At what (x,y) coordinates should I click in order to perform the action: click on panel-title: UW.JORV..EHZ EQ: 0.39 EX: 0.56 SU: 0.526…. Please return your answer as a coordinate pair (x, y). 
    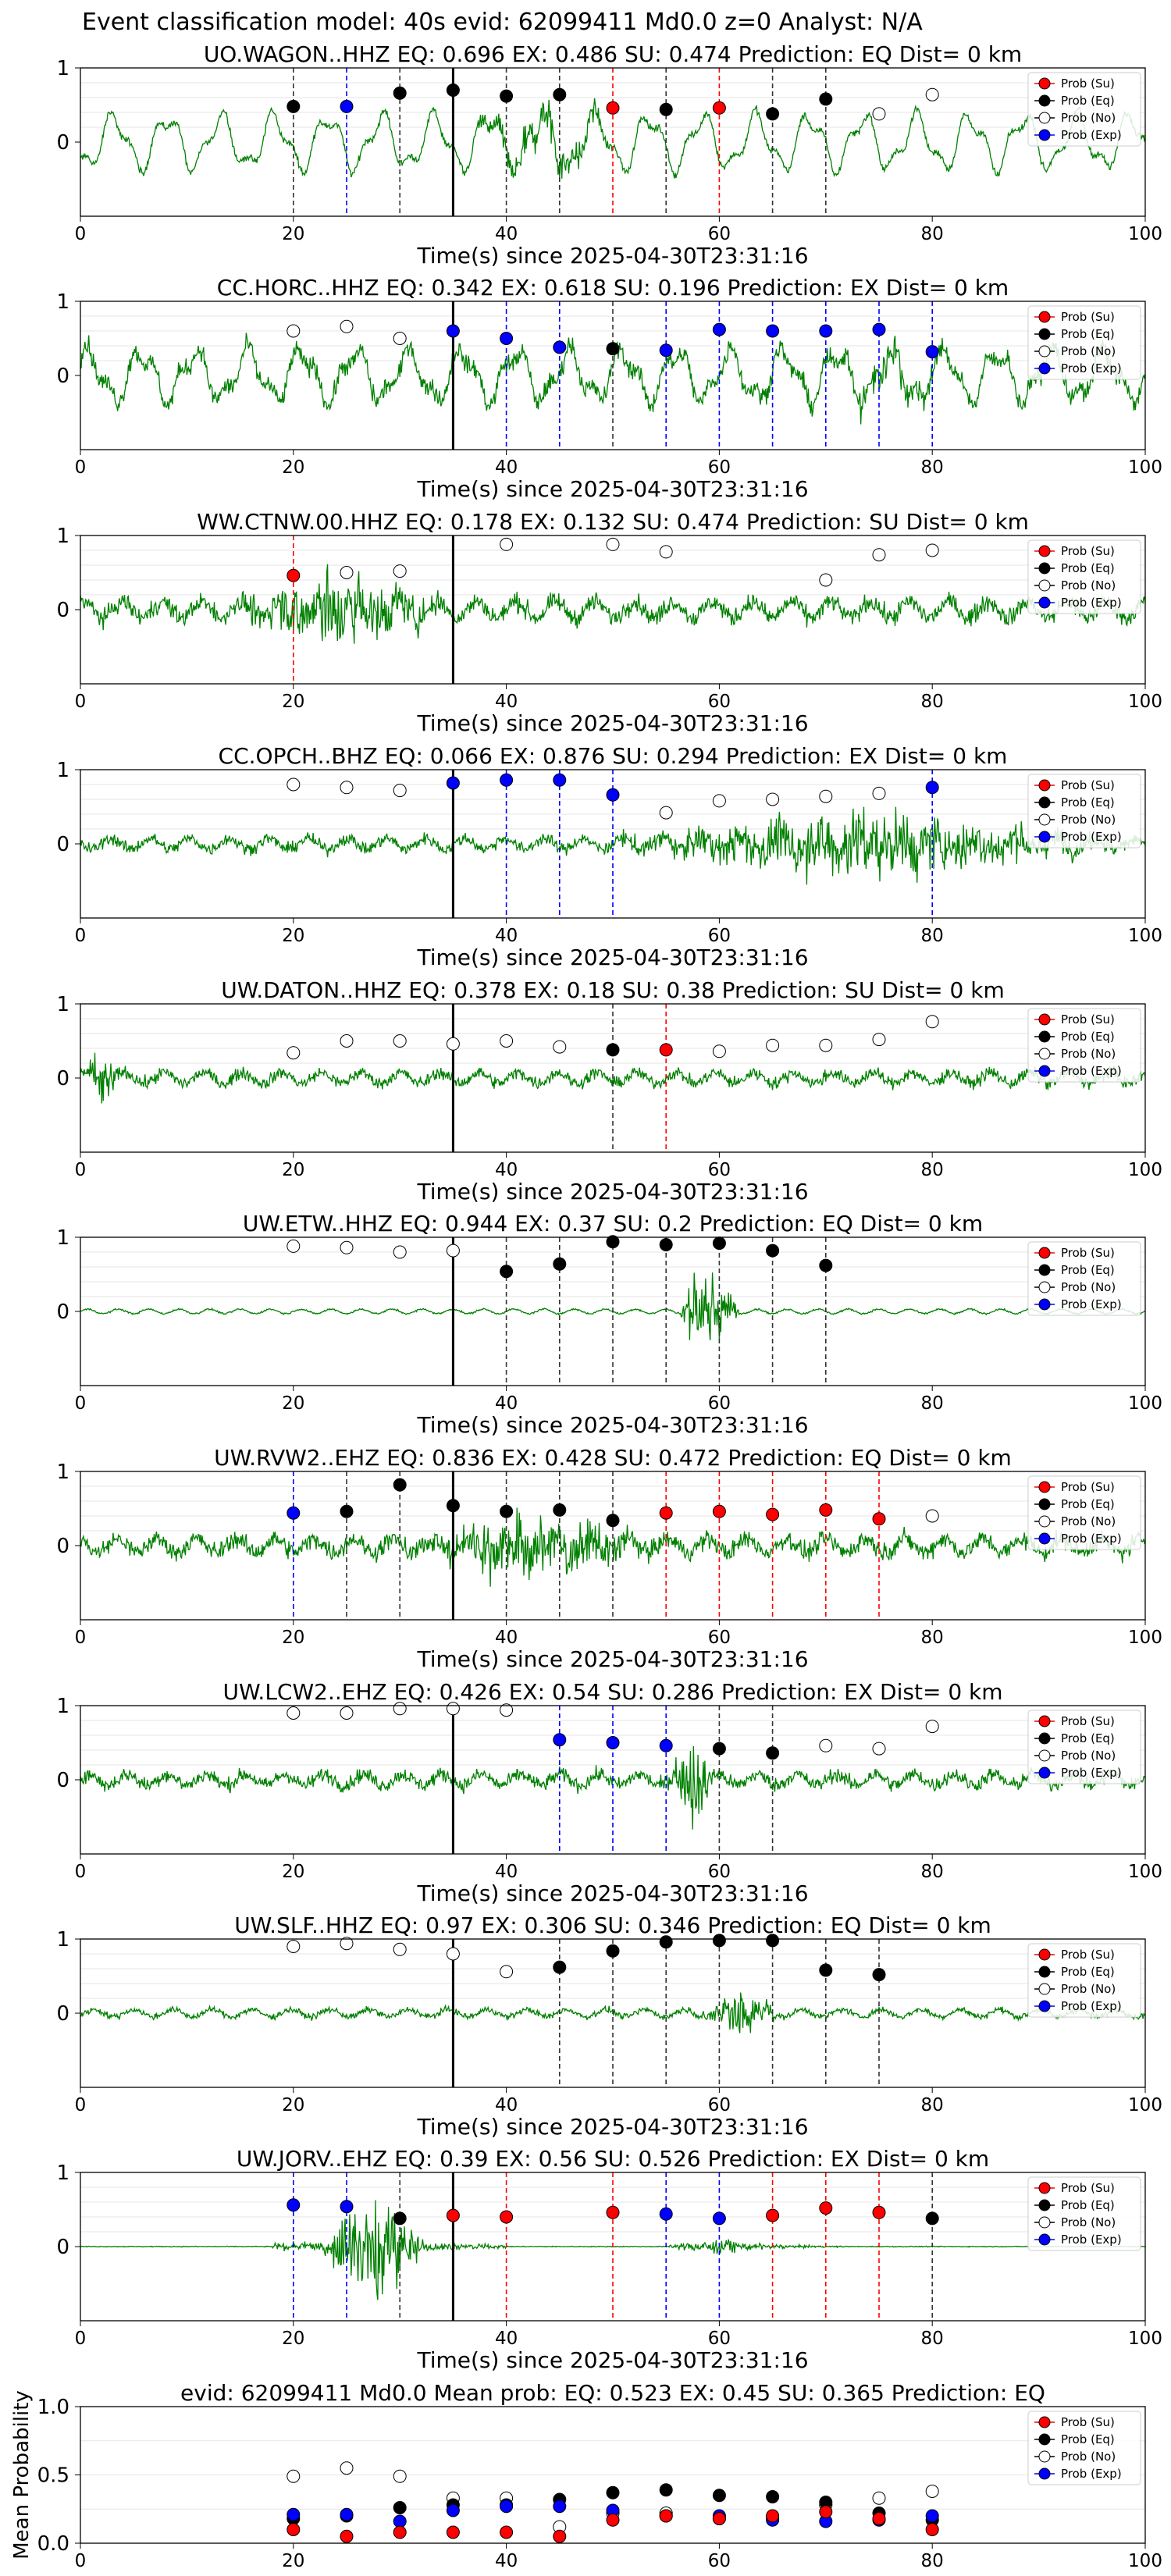
    Looking at the image, I should click on (613, 2159).